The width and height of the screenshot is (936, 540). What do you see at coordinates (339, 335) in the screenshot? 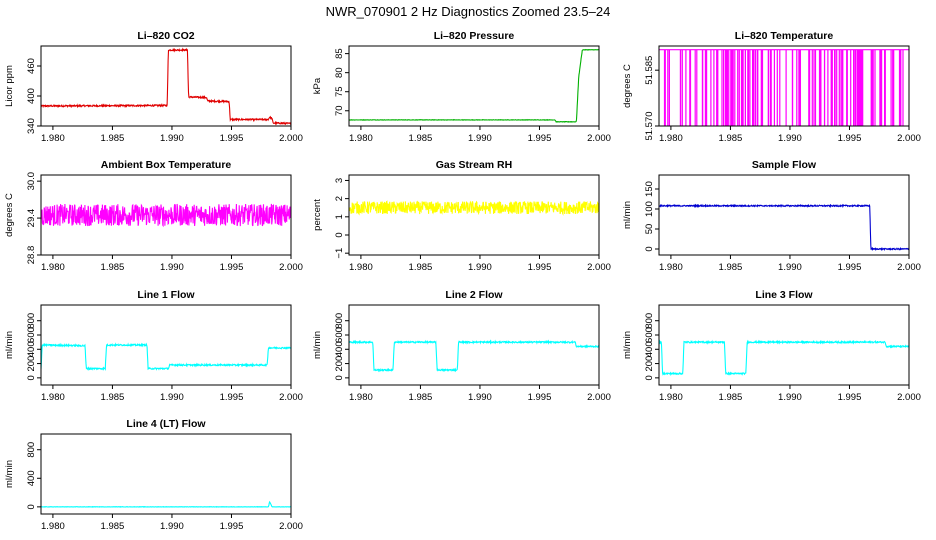
I see `y-tick-label: 600` at bounding box center [339, 335].